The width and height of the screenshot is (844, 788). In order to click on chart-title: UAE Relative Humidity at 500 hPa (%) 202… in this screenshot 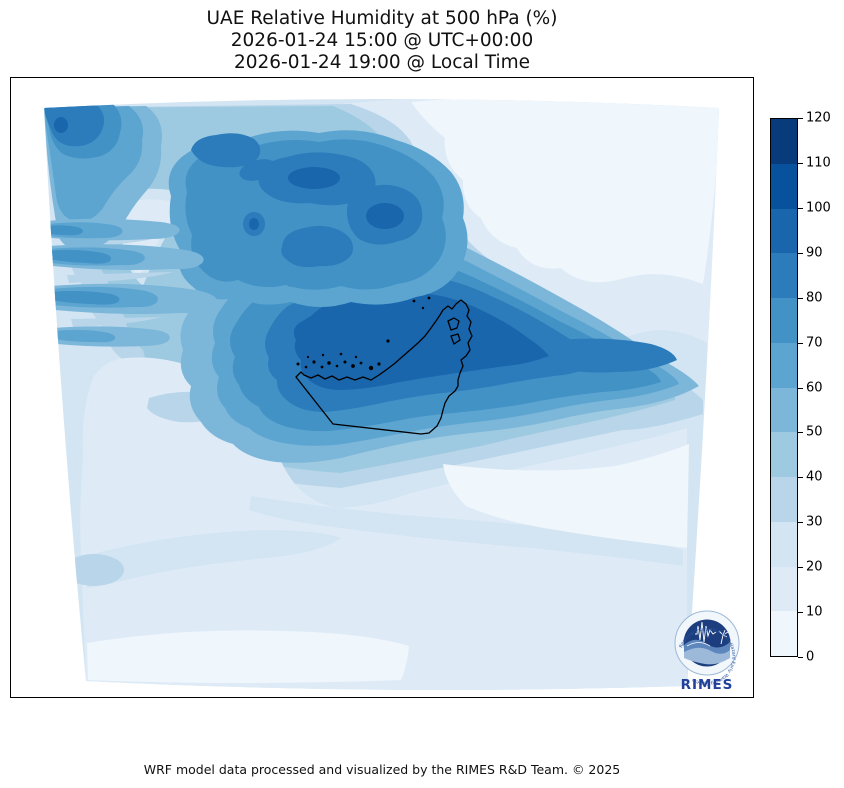, I will do `click(382, 40)`.